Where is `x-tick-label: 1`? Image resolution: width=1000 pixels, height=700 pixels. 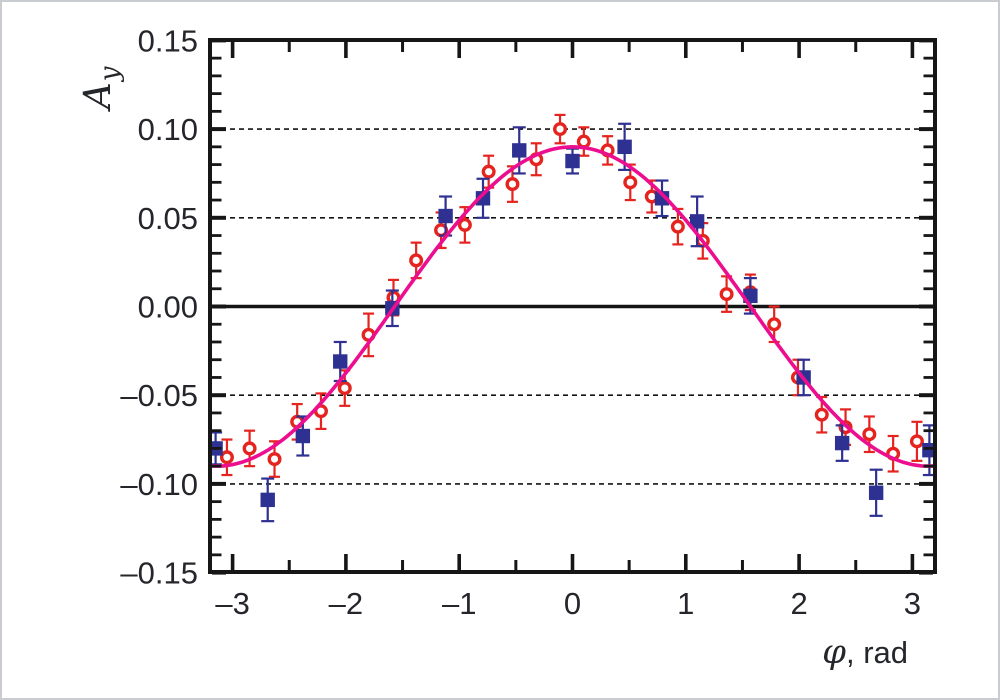
x-tick-label: 1 is located at coordinates (685, 603).